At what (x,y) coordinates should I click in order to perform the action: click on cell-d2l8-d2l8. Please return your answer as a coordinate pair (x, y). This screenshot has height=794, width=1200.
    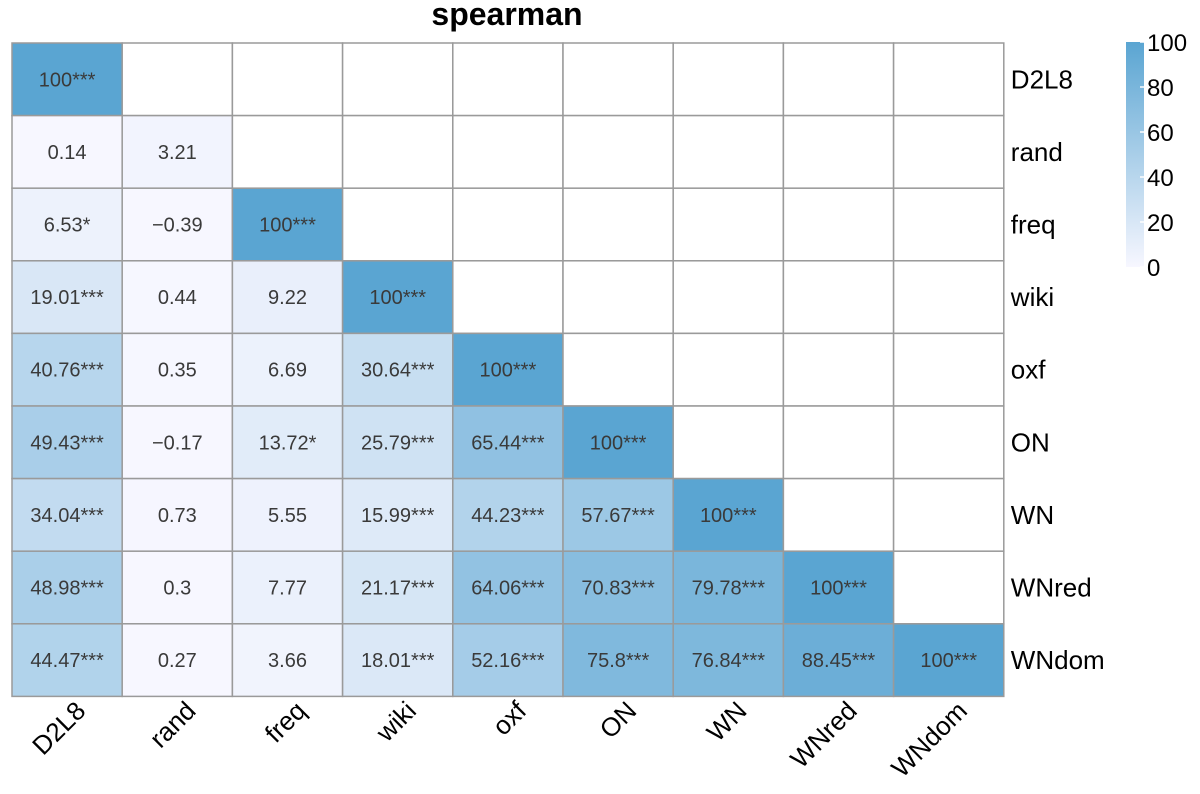
    Looking at the image, I should click on (67, 79).